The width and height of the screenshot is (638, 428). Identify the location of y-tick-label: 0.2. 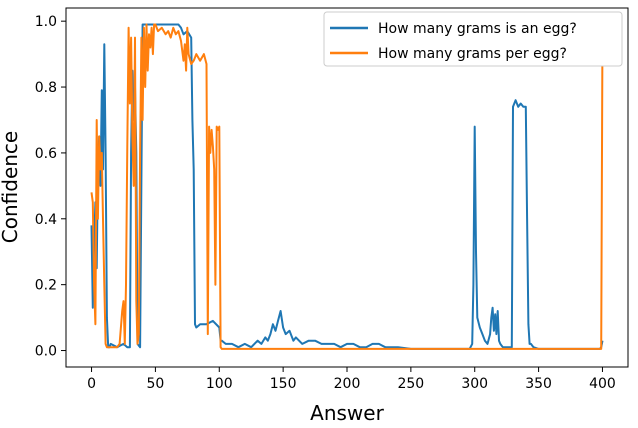
(46, 286).